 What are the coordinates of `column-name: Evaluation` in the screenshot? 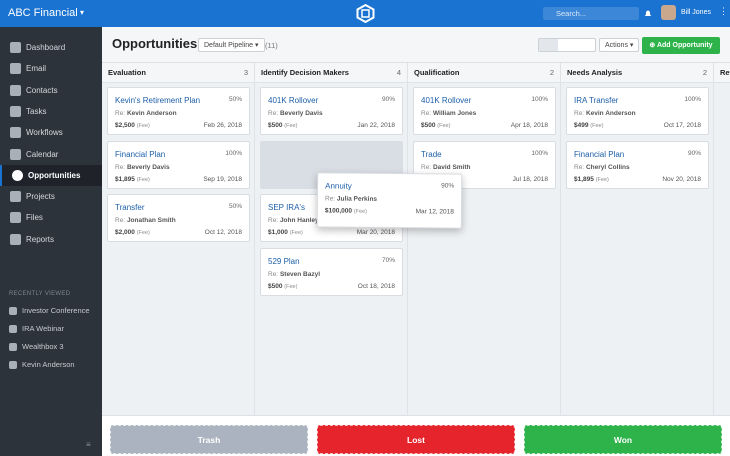 It's located at (127, 72).